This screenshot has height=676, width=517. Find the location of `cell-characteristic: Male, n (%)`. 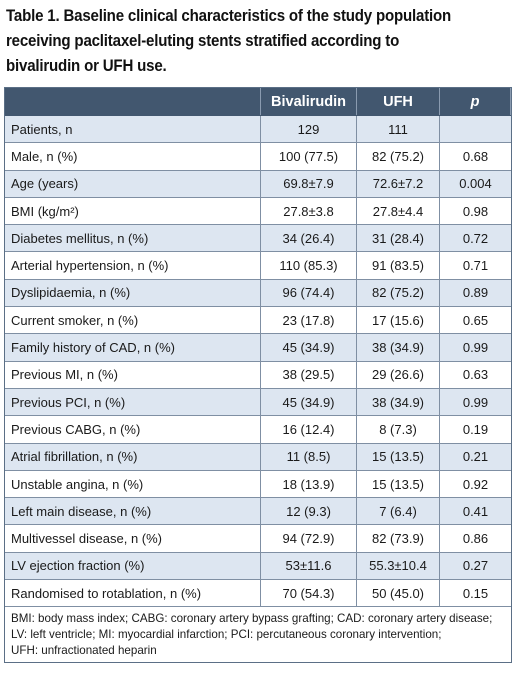

cell-characteristic: Male, n (%) is located at coordinates (133, 156).